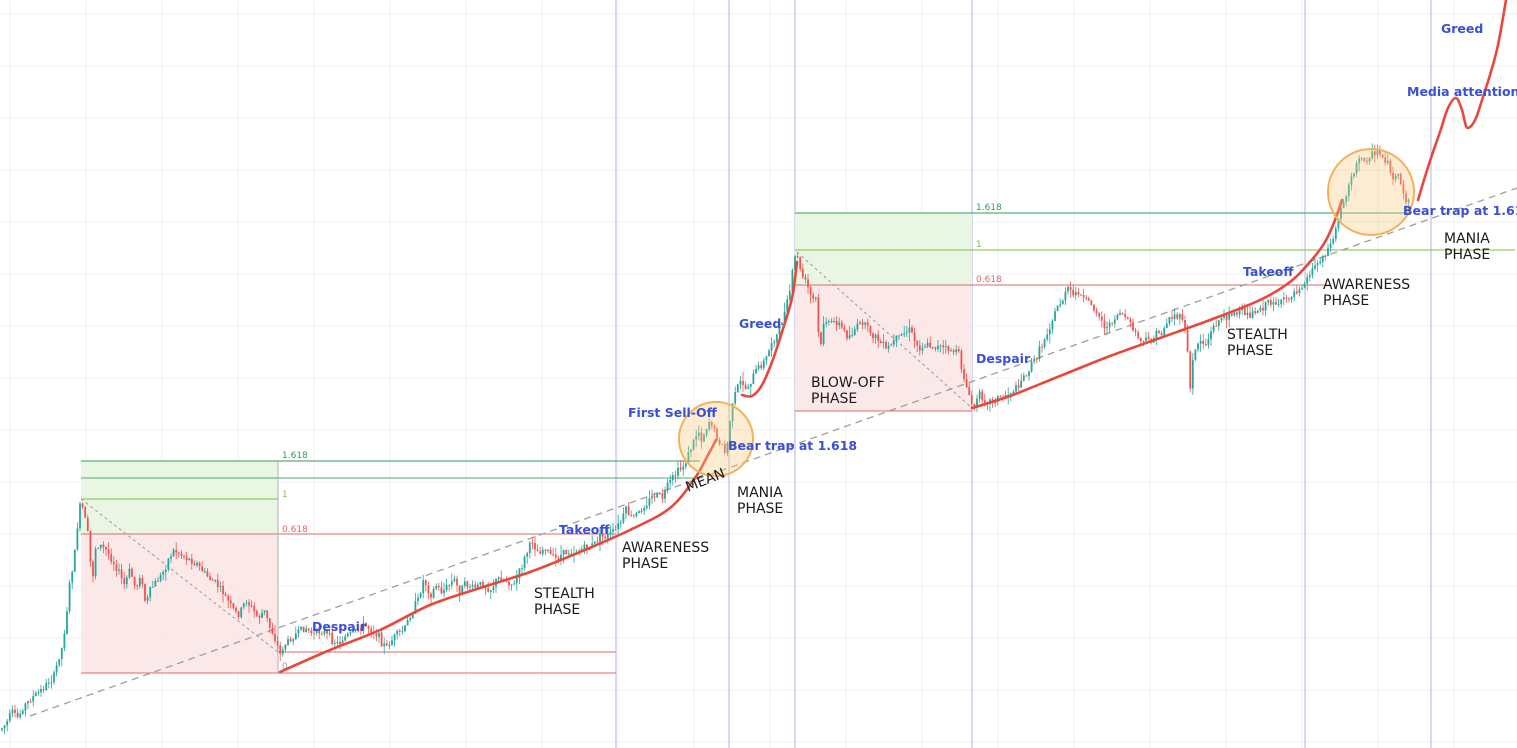  I want to click on mania-phase-label-1: MANIA PHASE, so click(762, 501).